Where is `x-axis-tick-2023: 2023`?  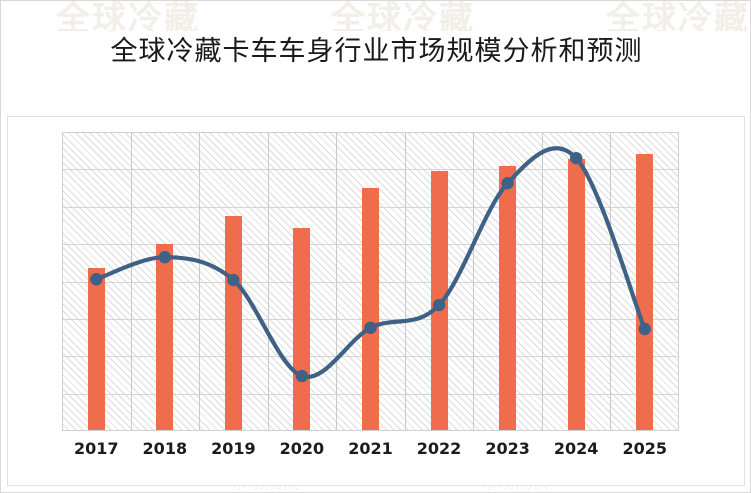
x-axis-tick-2023: 2023 is located at coordinates (507, 448).